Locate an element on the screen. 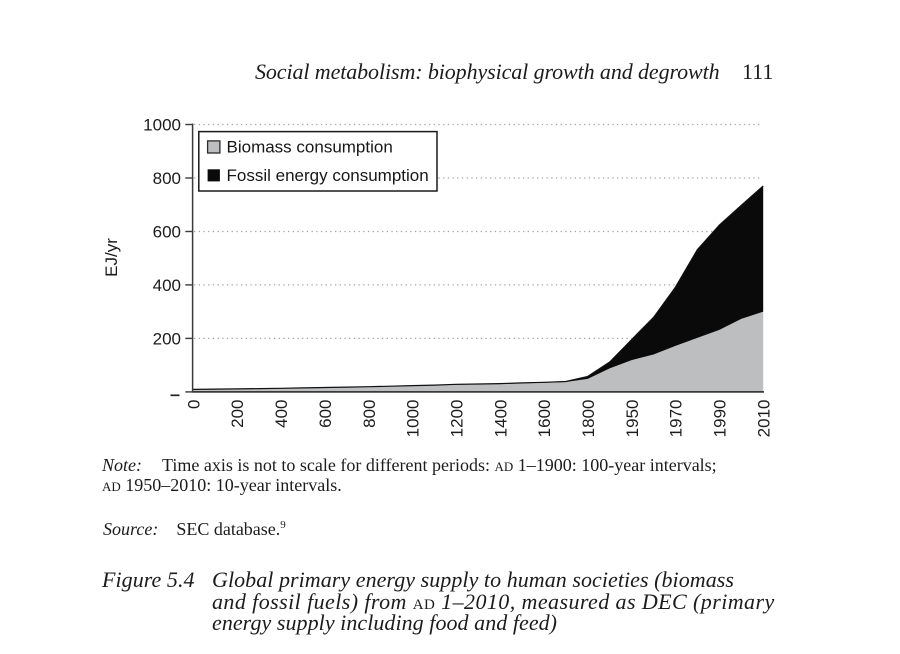 Image resolution: width=900 pixels, height=654 pixels. svg-text: 1800 is located at coordinates (588, 419).